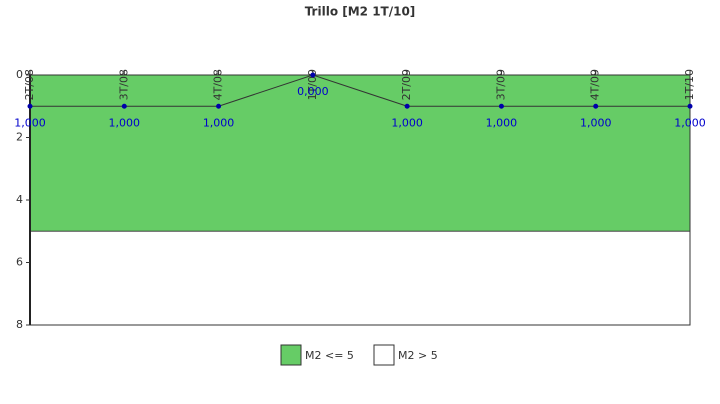  What do you see at coordinates (19, 324) in the screenshot?
I see `y-tick-label: 8` at bounding box center [19, 324].